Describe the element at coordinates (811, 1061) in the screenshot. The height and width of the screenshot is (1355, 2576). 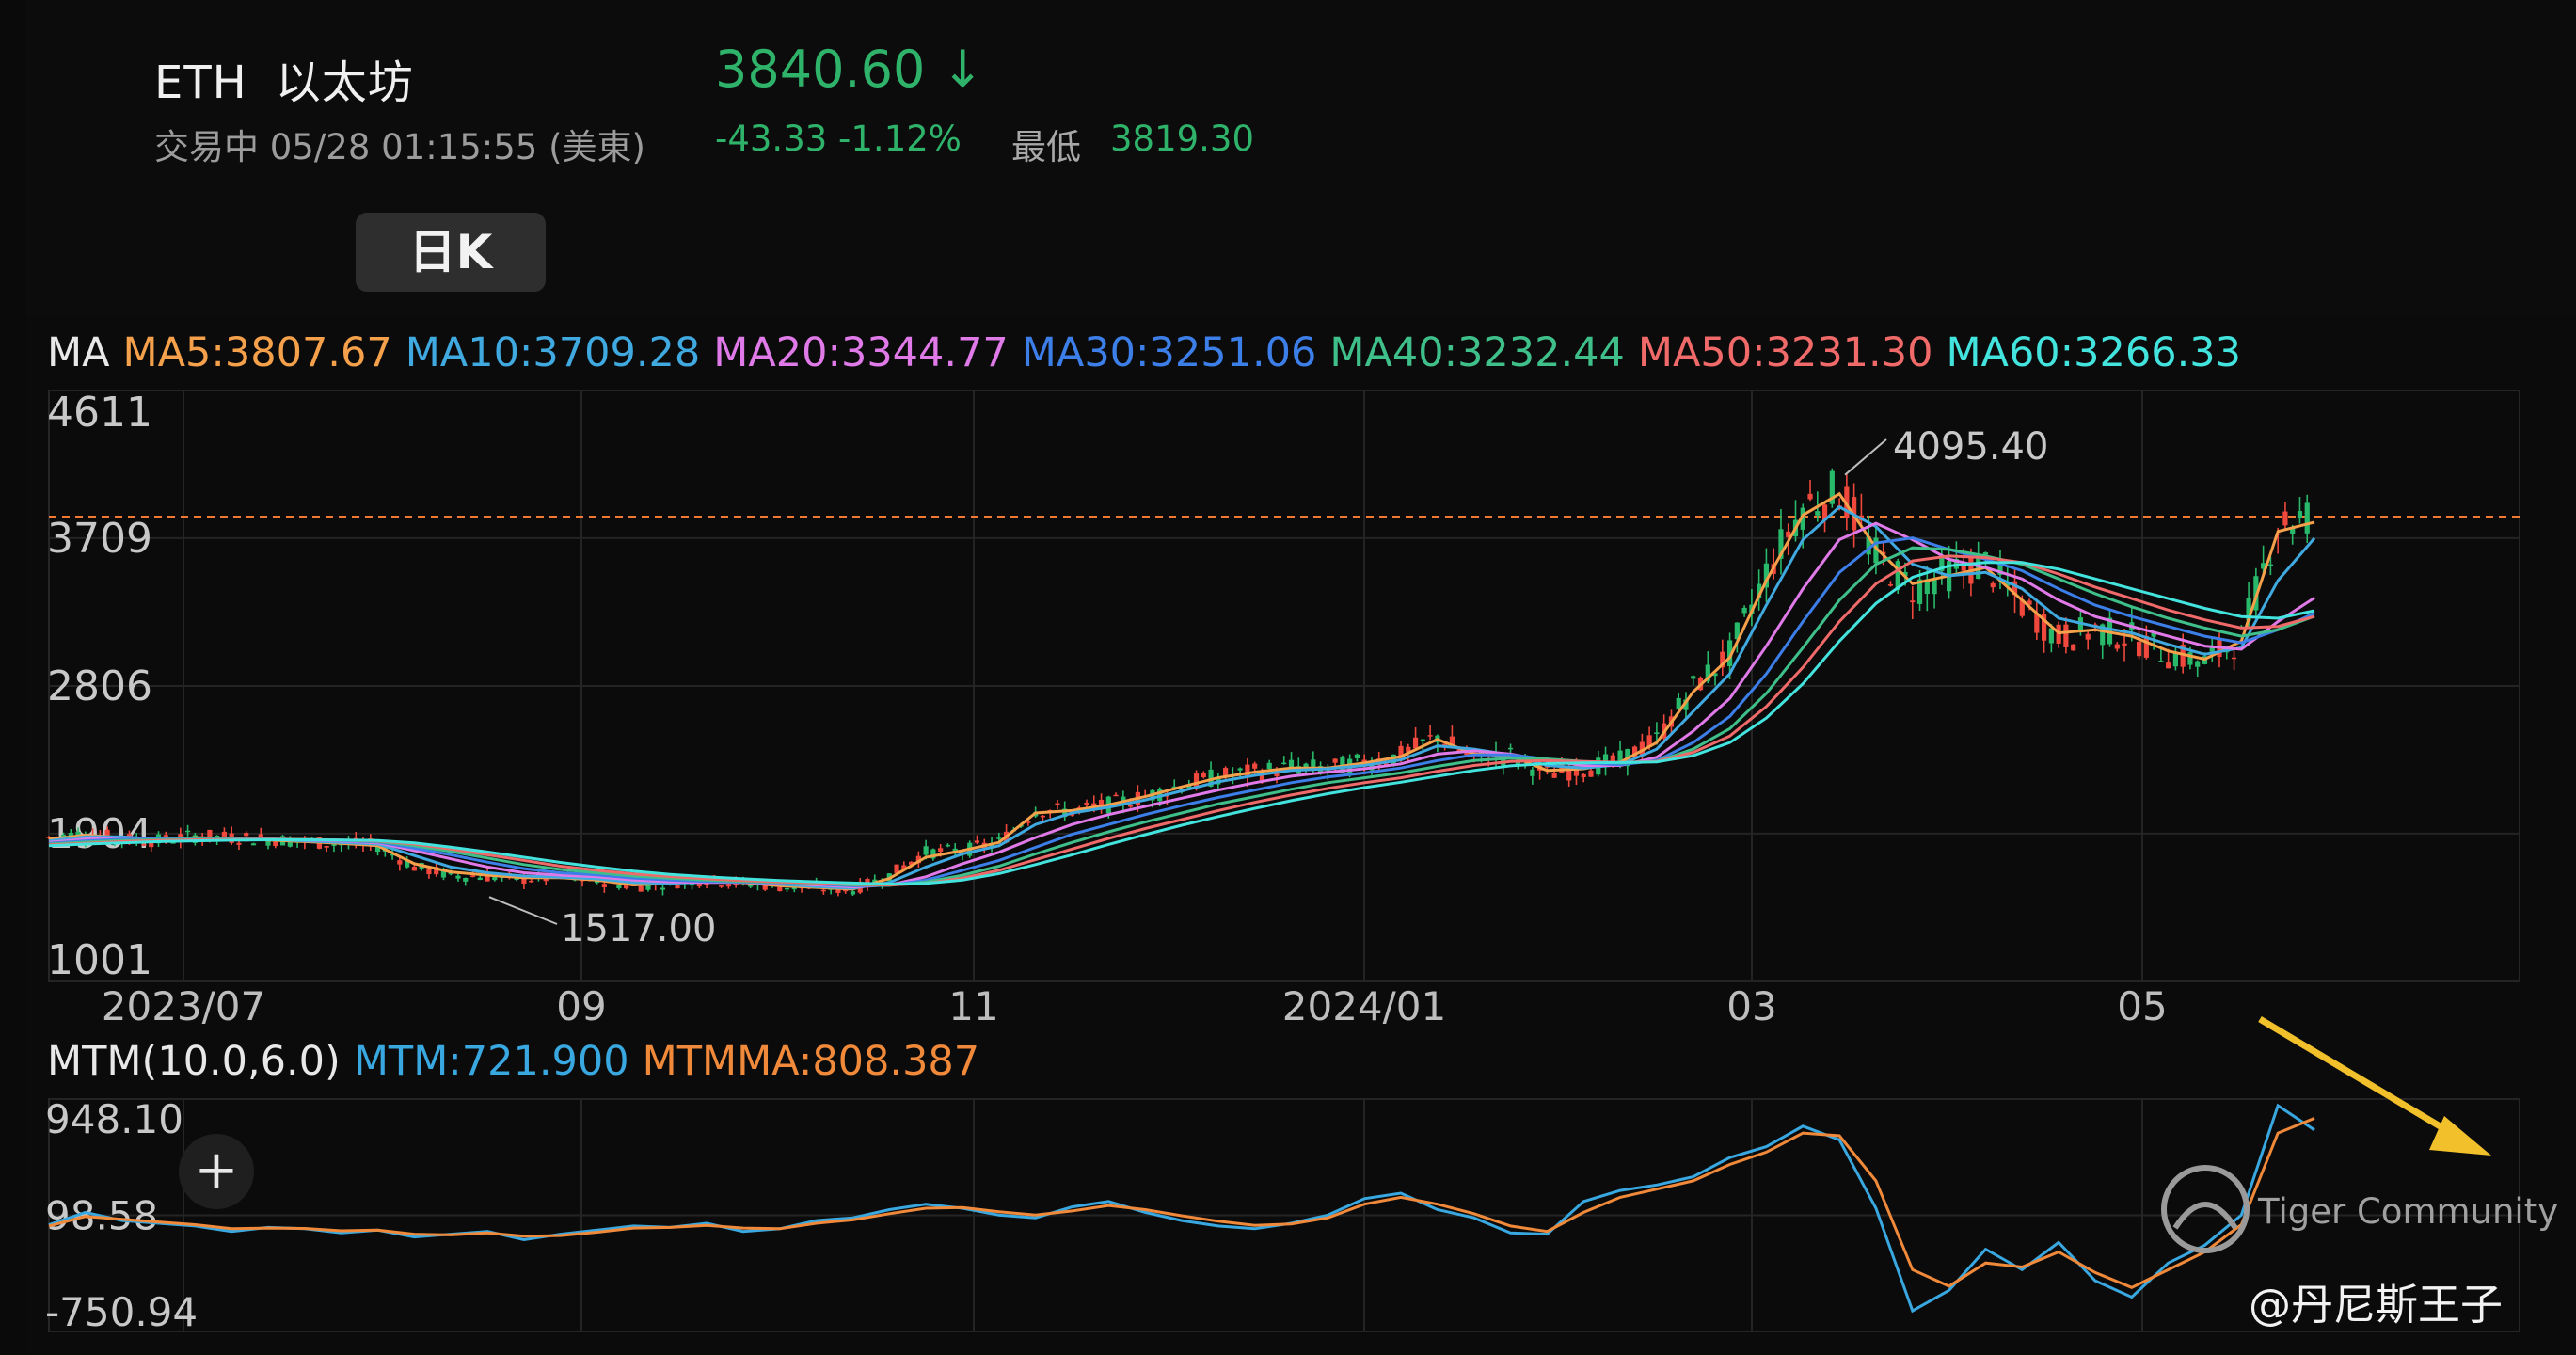
I see `mtmma-value: MTMMA:808.387` at that location.